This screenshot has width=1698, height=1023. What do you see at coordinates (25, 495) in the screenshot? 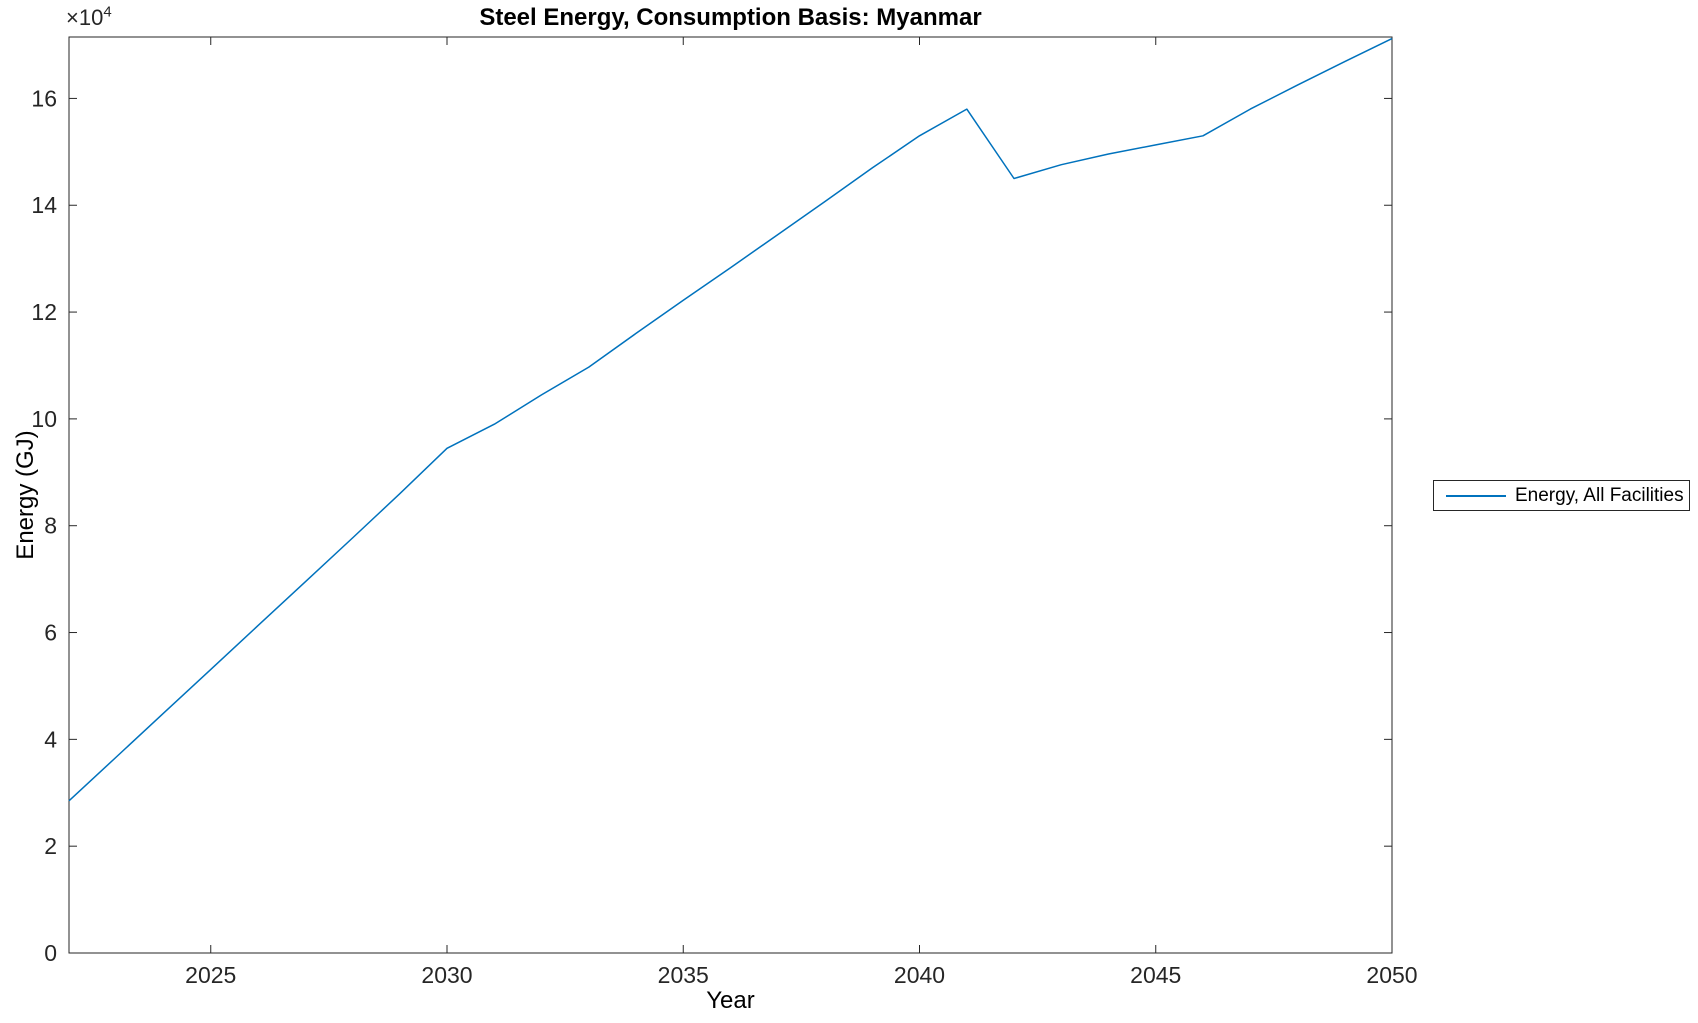
I see `y-axis-label: Energy (GJ)` at bounding box center [25, 495].